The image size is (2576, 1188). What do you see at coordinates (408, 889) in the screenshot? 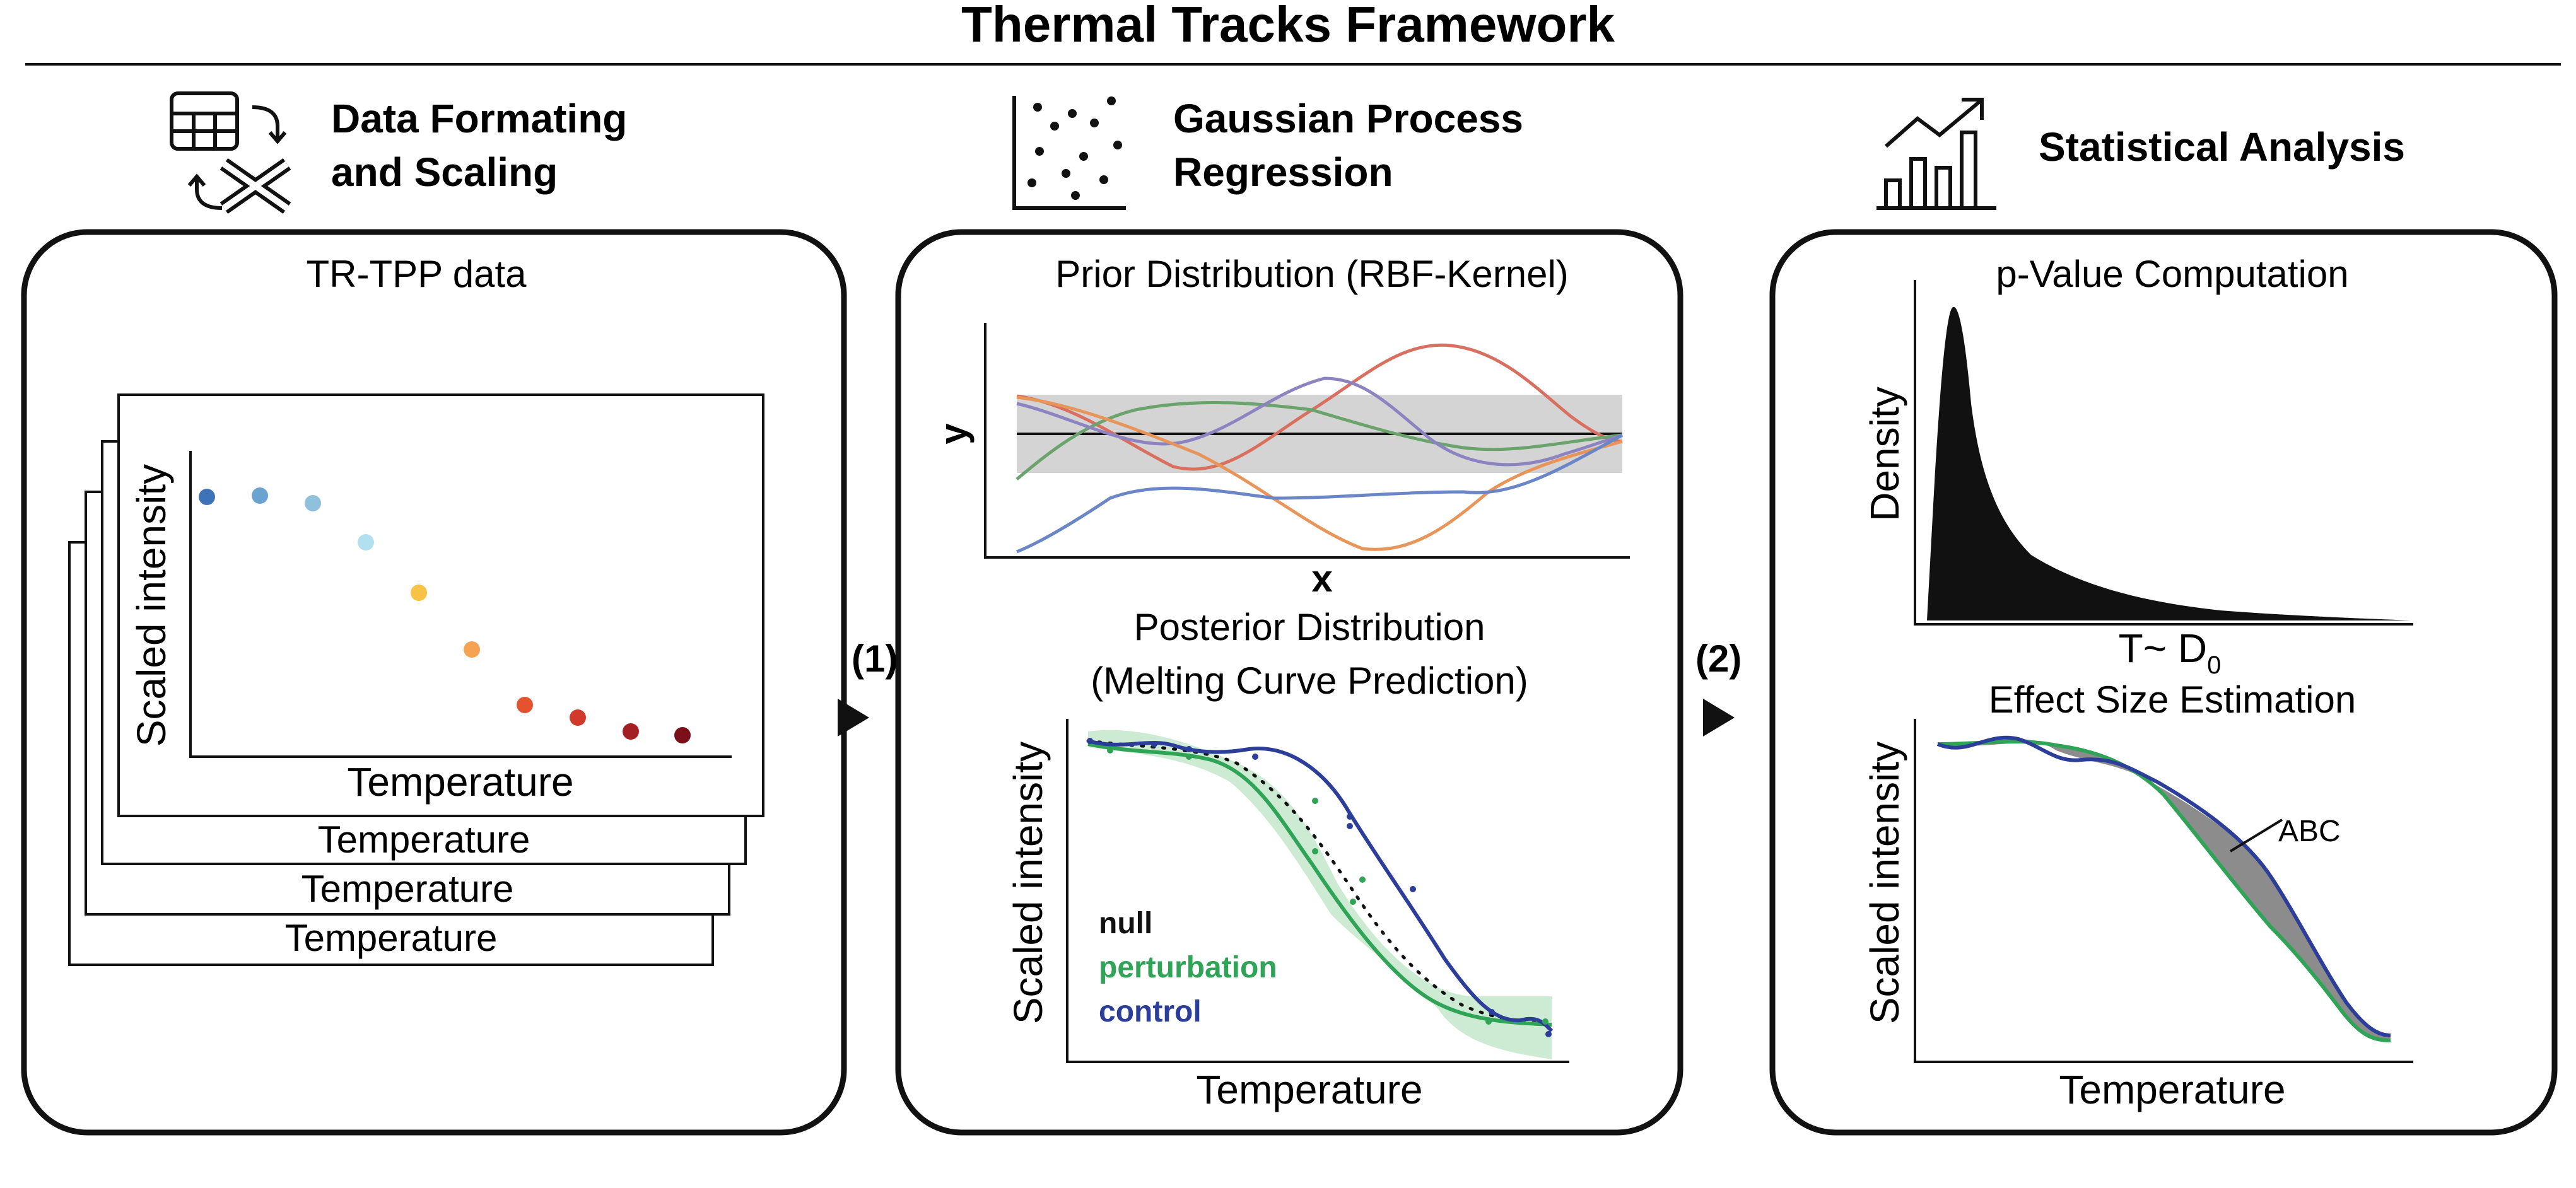
I see `stack-label-2: Temperature` at bounding box center [408, 889].